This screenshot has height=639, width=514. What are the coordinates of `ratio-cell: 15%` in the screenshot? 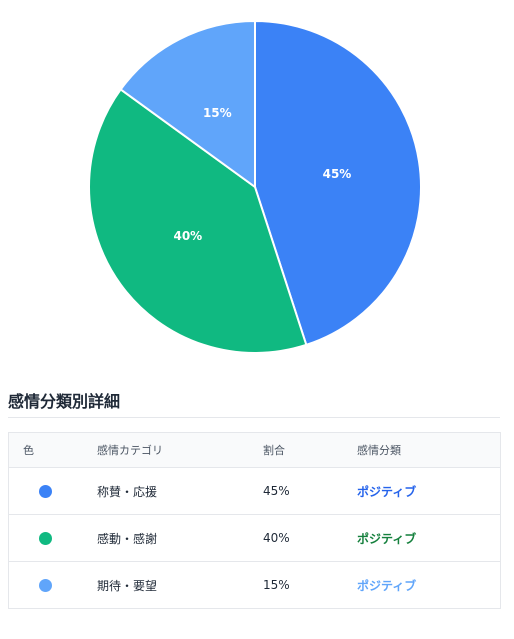 It's located at (276, 585).